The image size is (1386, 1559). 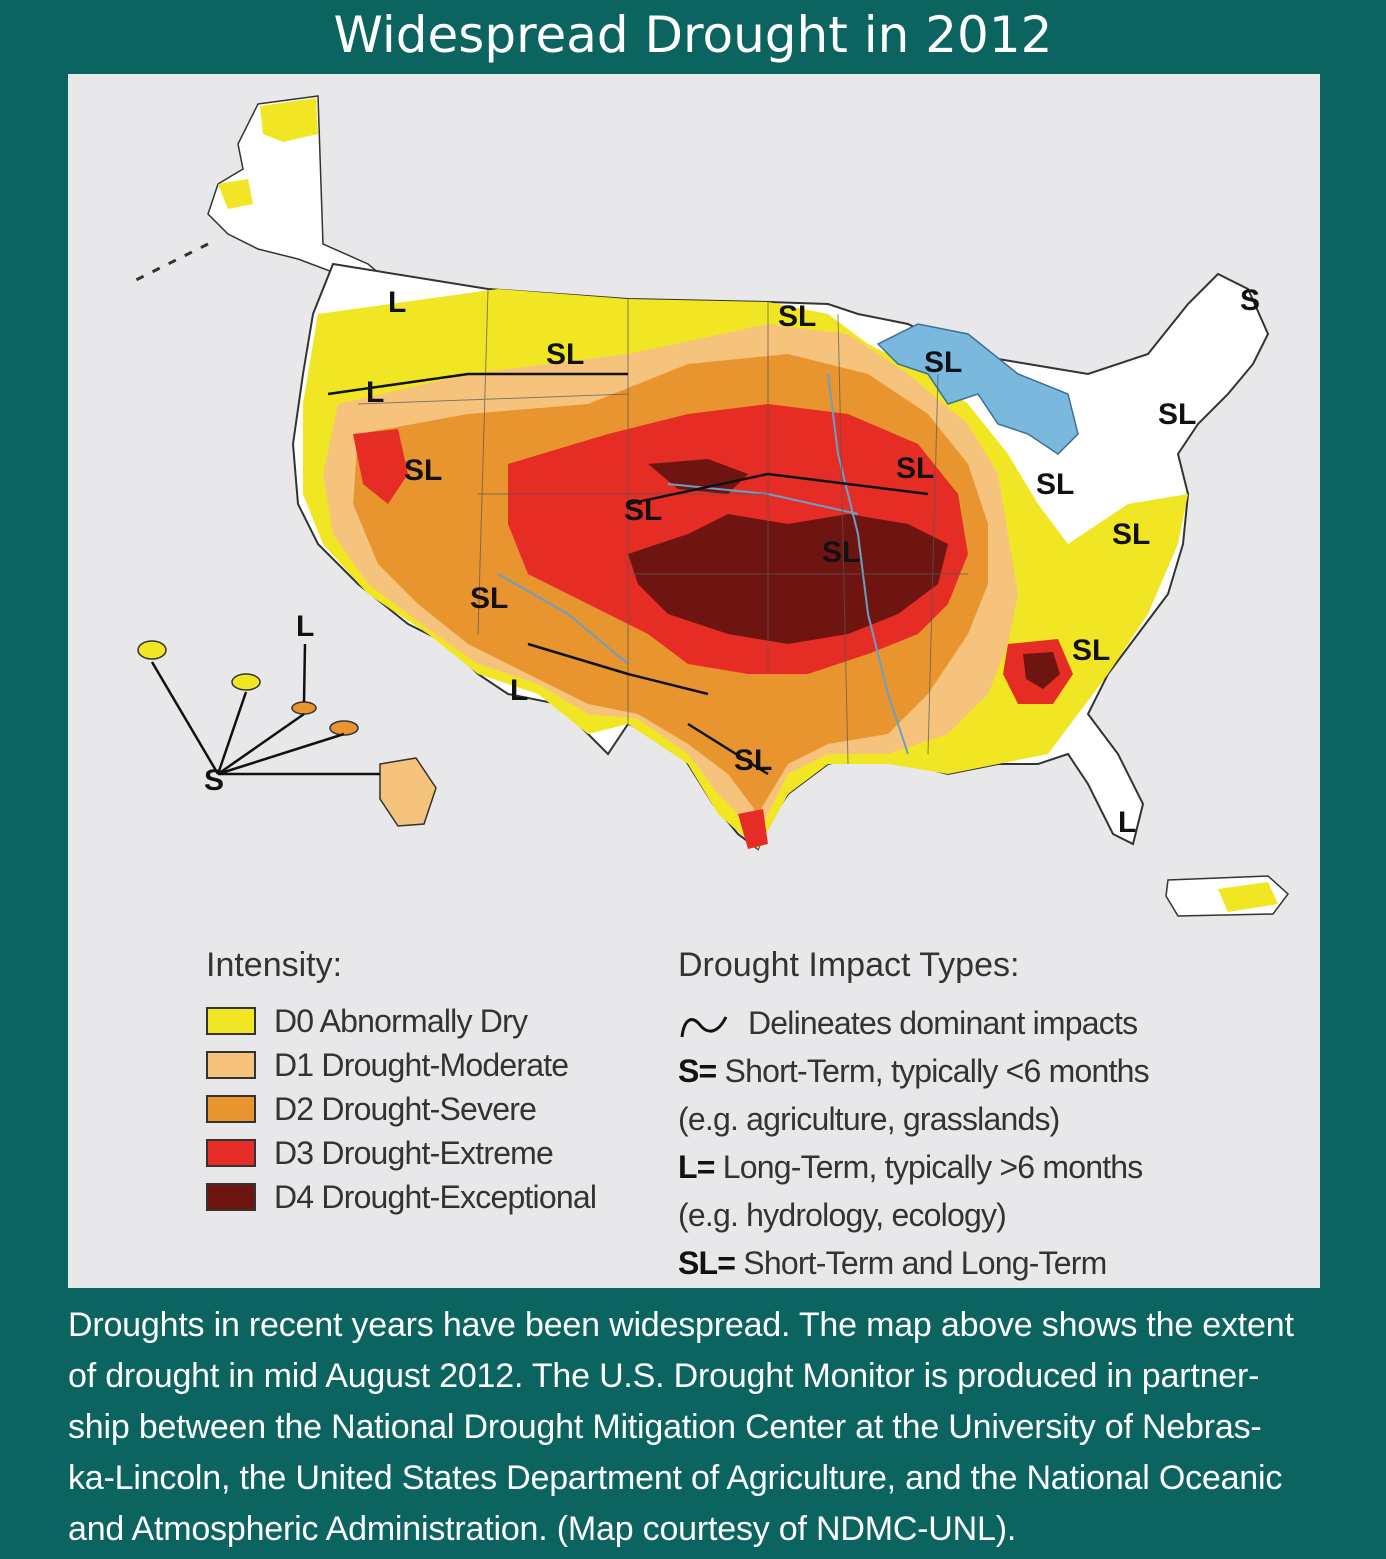 What do you see at coordinates (943, 362) in the screenshot?
I see `label-mi: SL` at bounding box center [943, 362].